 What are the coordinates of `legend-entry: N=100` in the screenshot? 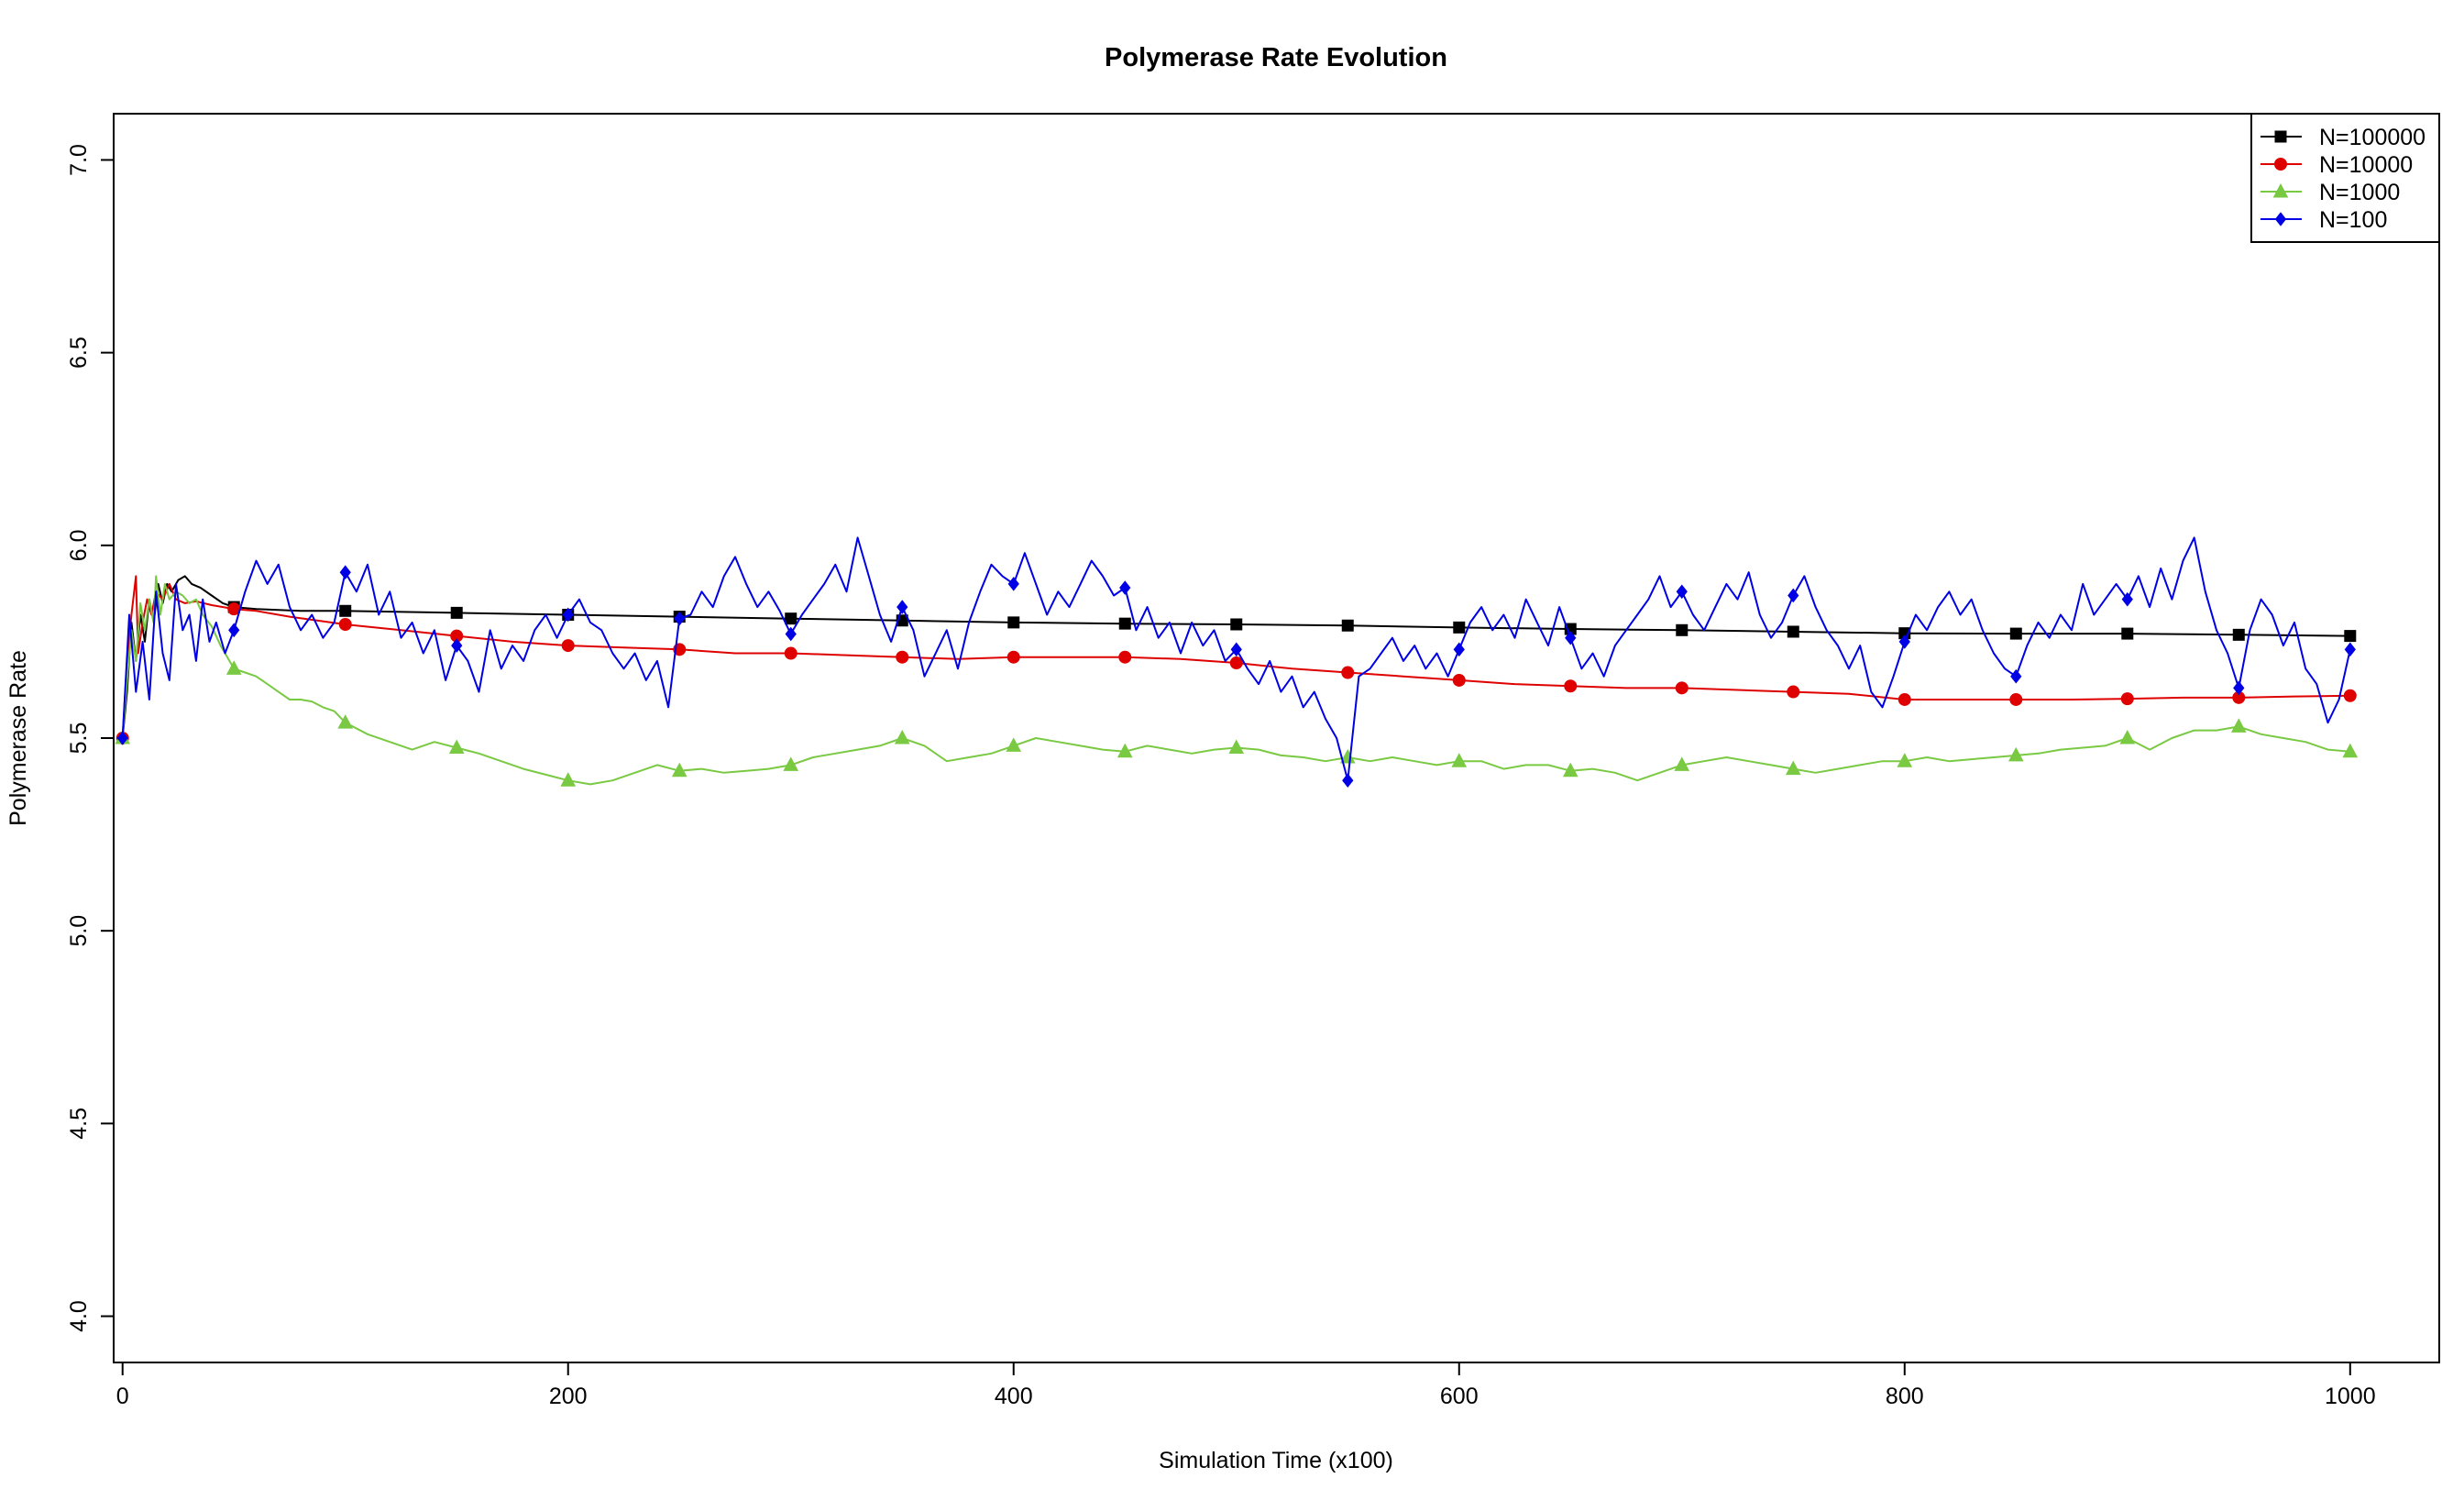 It's located at (2323, 220).